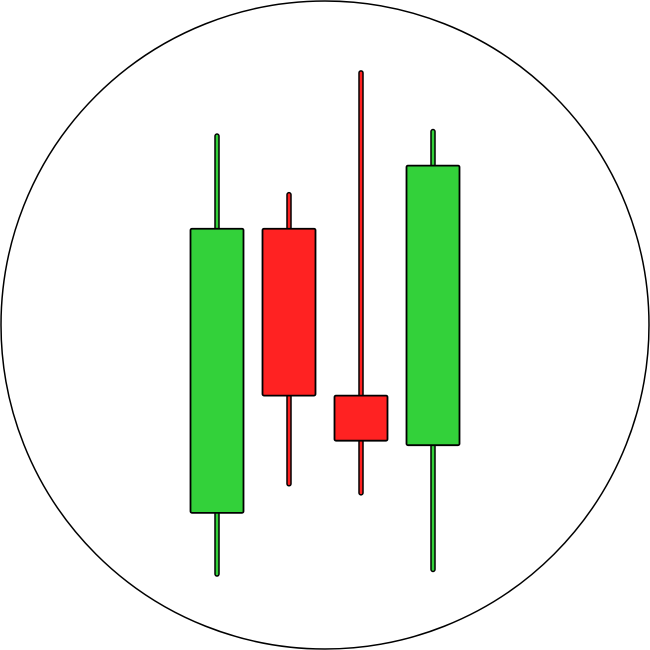 The width and height of the screenshot is (650, 650). What do you see at coordinates (433, 305) in the screenshot?
I see `candle-4-body` at bounding box center [433, 305].